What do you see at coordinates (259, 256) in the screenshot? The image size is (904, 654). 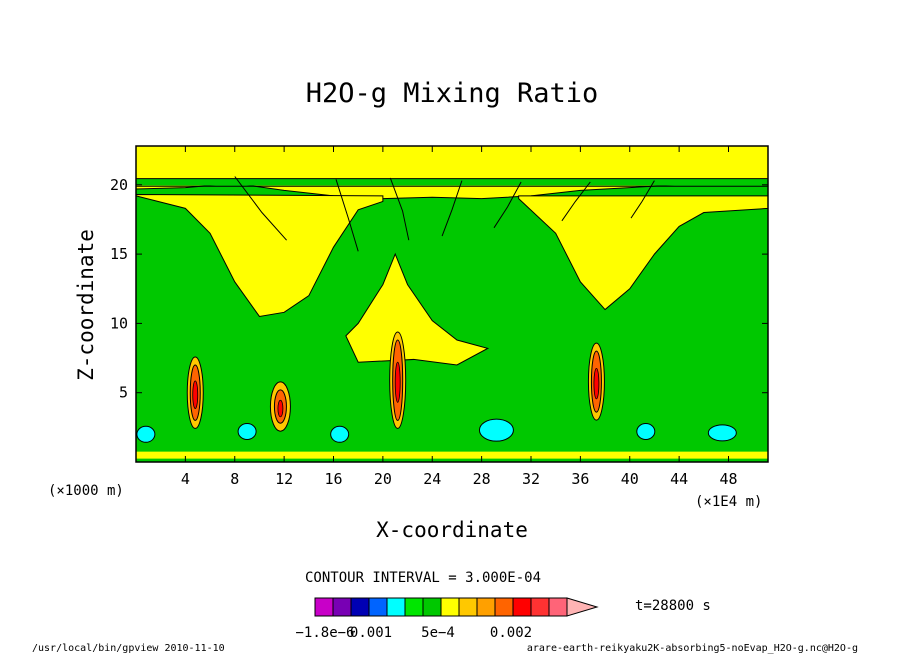 I see `series-anvil-left` at bounding box center [259, 256].